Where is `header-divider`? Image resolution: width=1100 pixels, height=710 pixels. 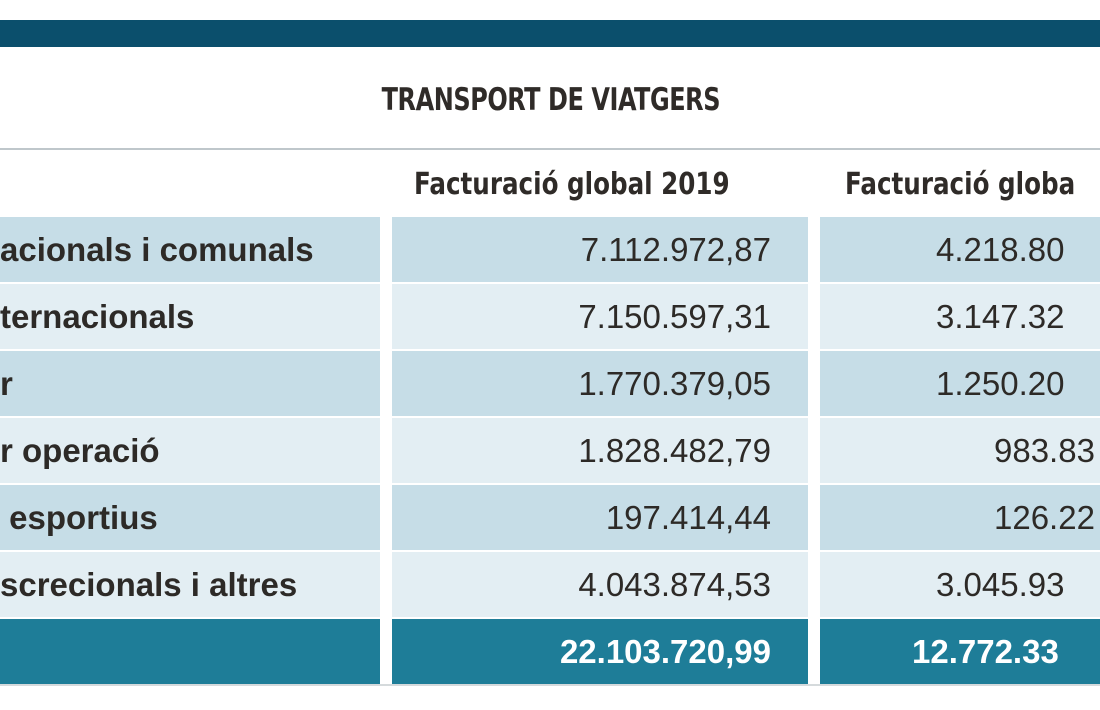
header-divider is located at coordinates (550, 149).